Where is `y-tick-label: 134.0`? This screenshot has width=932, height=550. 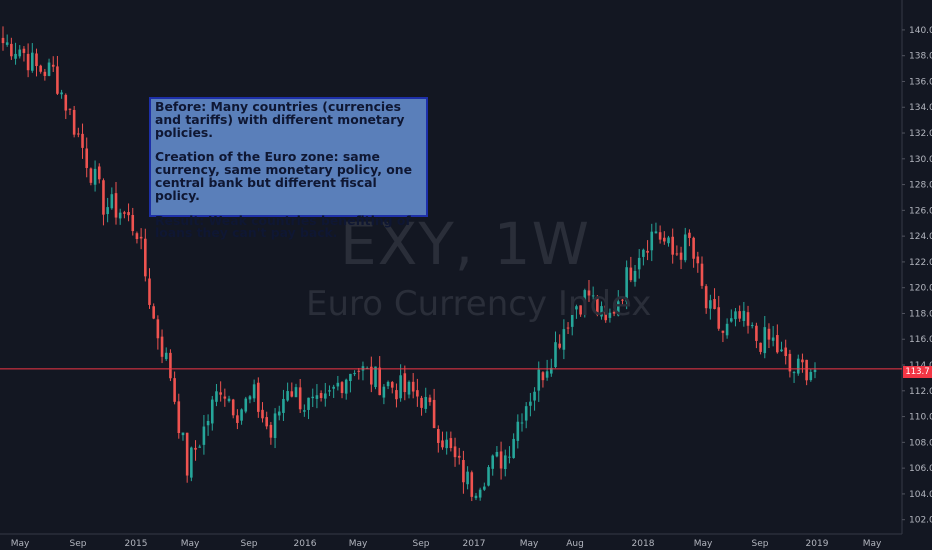 y-tick-label: 134.0 is located at coordinates (920, 108).